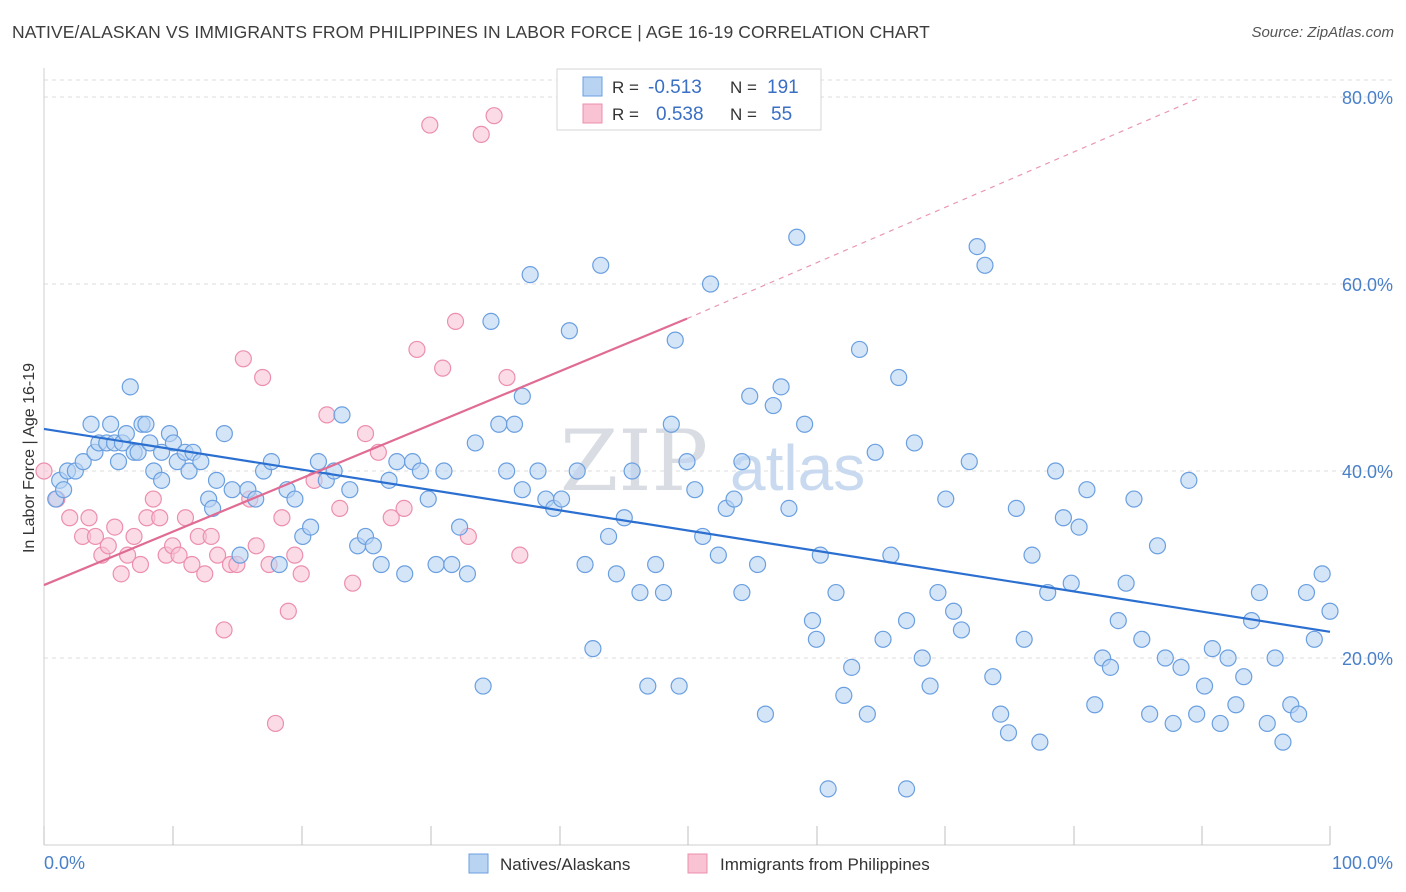 This screenshot has width=1406, height=892. What do you see at coordinates (29, 458) in the screenshot?
I see `y-axis-label: In Labor Force | Age 16-19` at bounding box center [29, 458].